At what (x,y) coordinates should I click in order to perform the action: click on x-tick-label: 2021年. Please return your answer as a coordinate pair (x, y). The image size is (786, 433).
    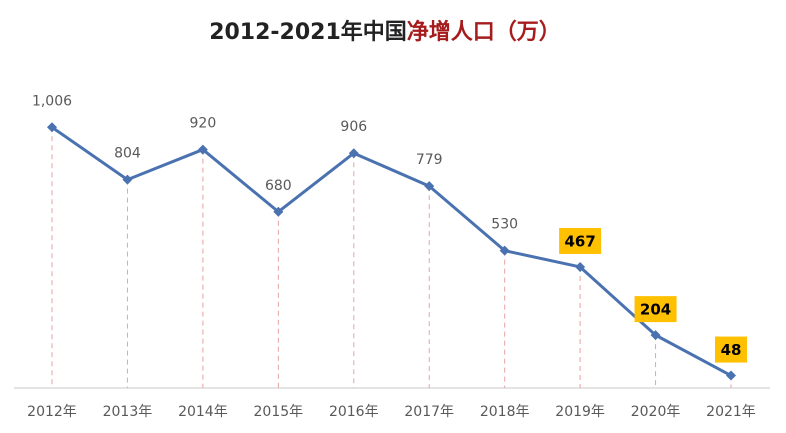
    Looking at the image, I should click on (731, 412).